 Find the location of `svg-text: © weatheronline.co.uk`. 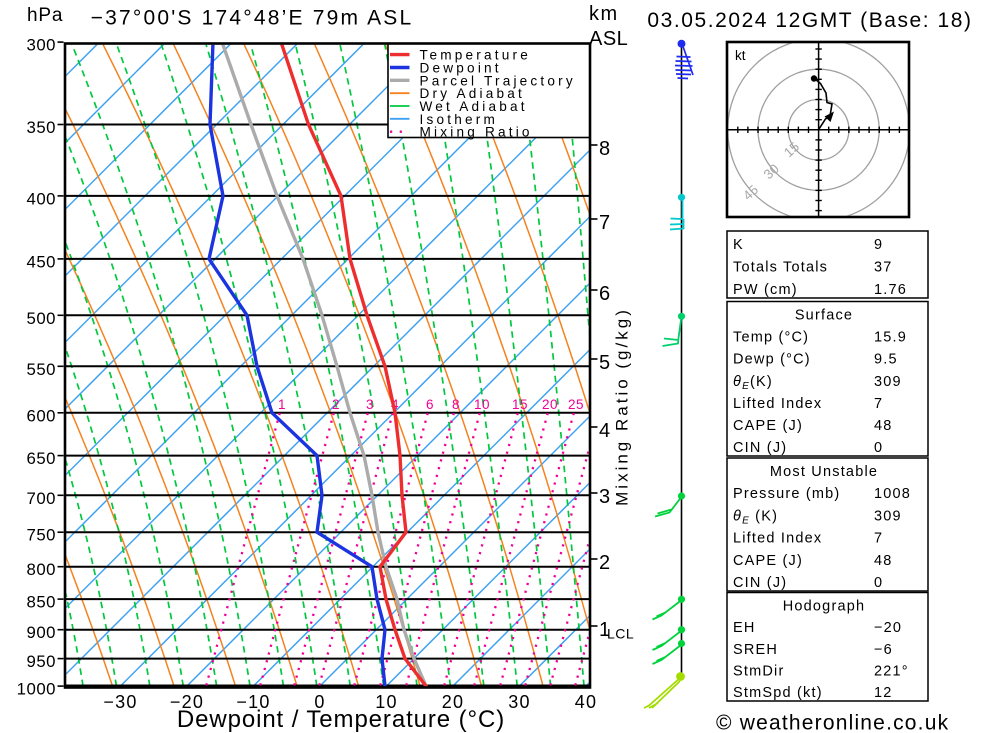

svg-text: © weatheronline.co.uk is located at coordinates (832, 722).